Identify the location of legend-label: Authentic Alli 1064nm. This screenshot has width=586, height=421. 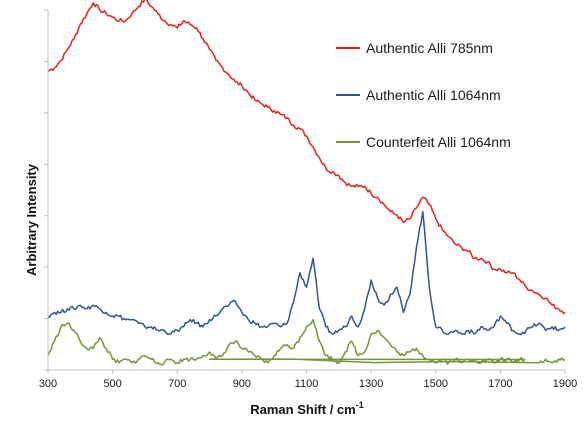
(433, 95).